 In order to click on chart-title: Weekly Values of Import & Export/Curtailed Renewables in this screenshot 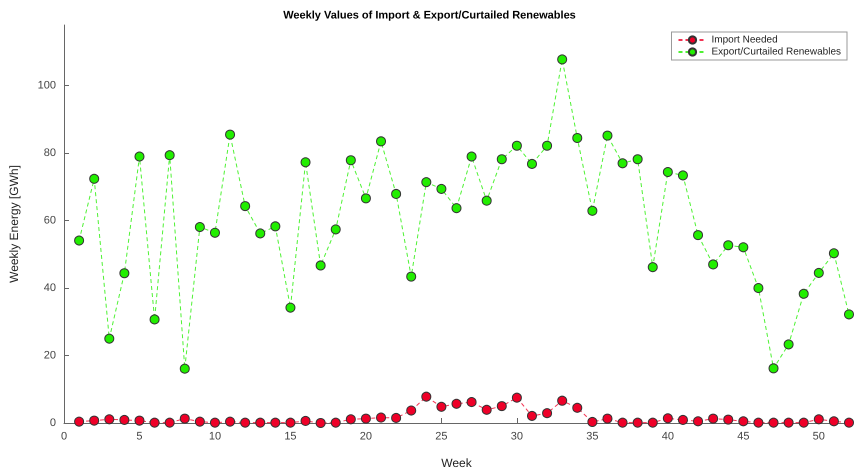, I will do `click(429, 16)`.